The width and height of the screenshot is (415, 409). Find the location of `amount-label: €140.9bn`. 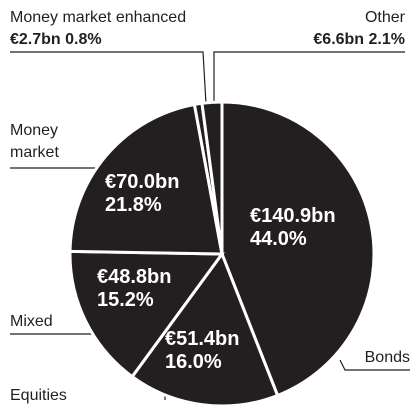

amount-label: €140.9bn is located at coordinates (293, 216).